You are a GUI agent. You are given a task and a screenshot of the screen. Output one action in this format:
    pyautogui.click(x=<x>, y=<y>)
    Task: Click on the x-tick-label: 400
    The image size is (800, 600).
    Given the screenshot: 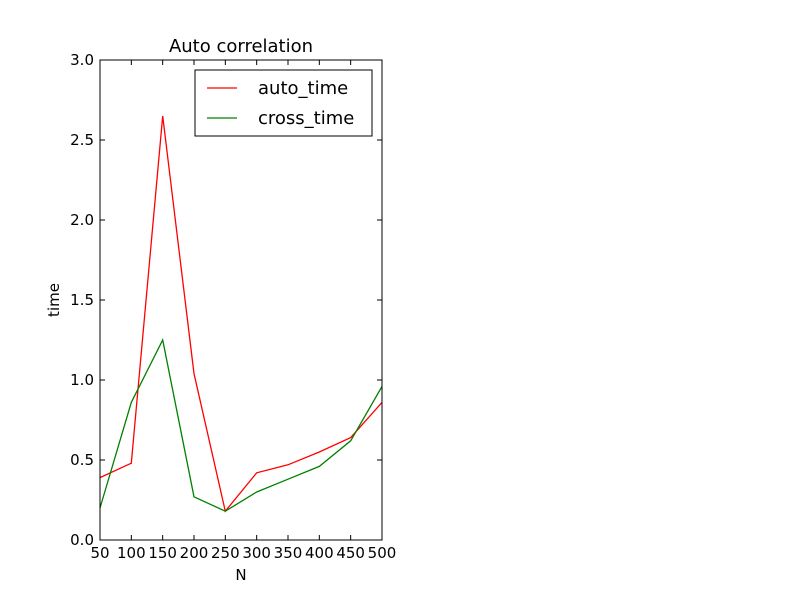 What is the action you would take?
    pyautogui.click(x=319, y=553)
    